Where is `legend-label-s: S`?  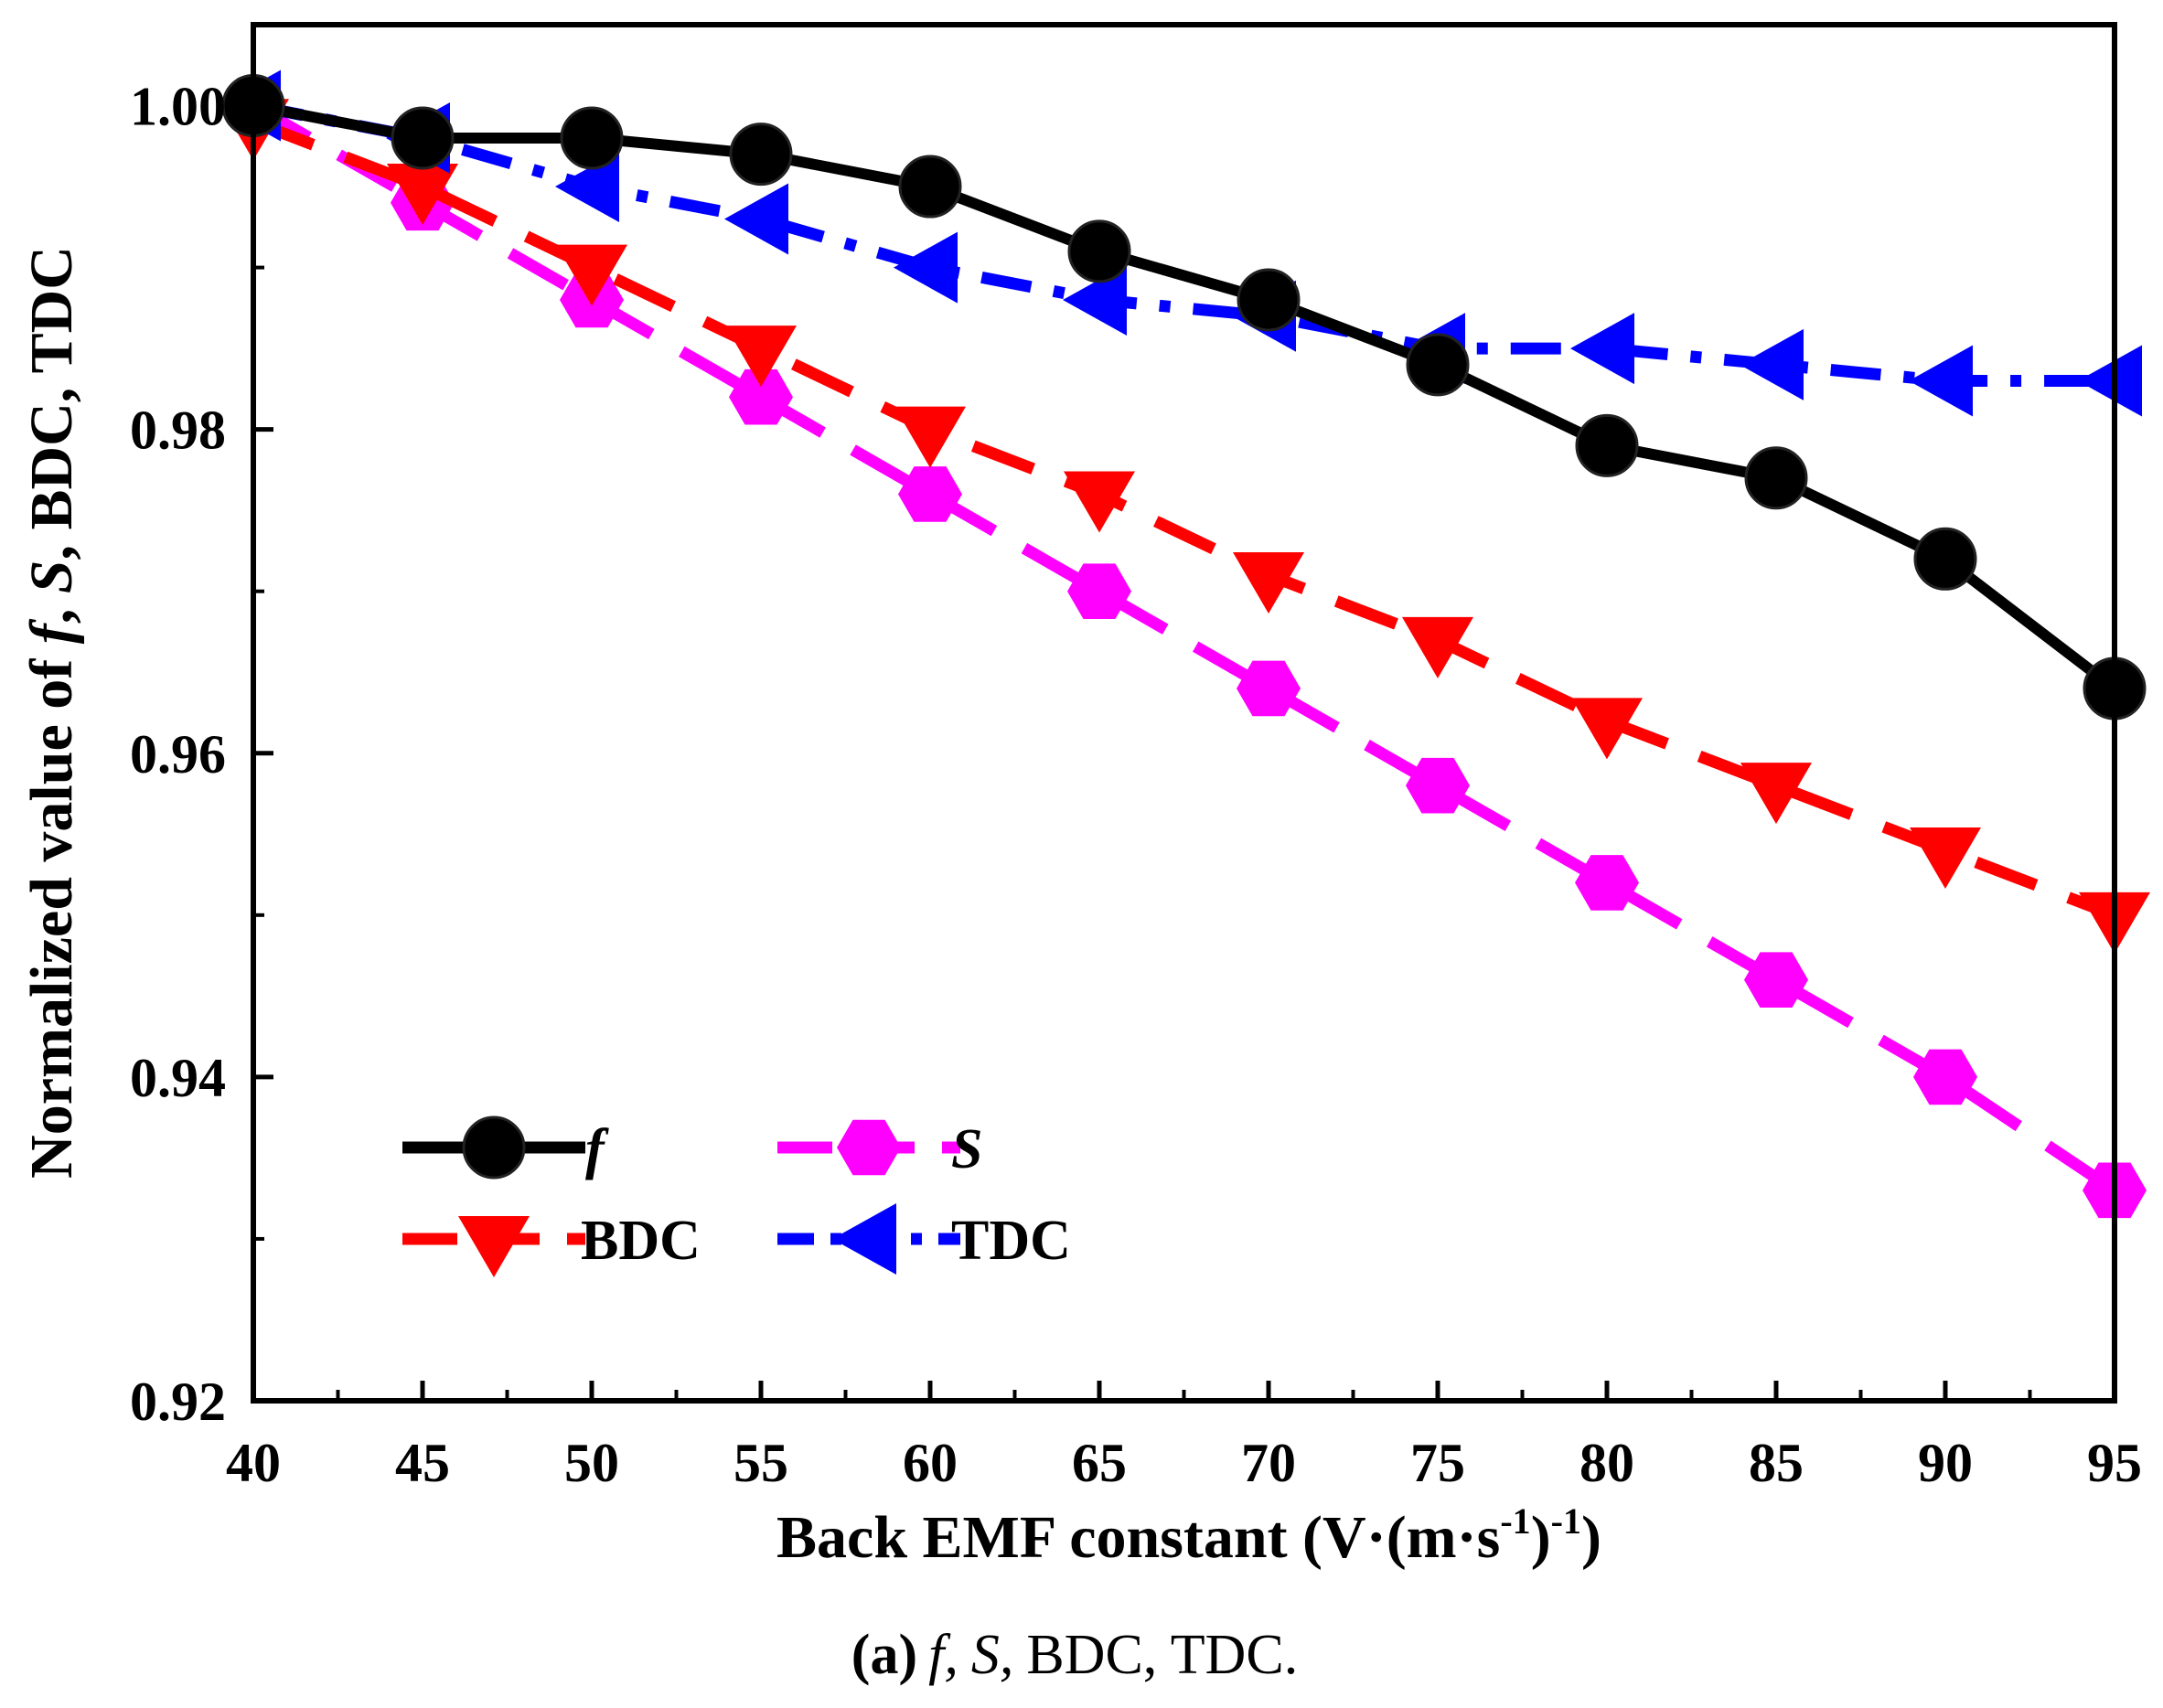
legend-label-s: S is located at coordinates (967, 1149).